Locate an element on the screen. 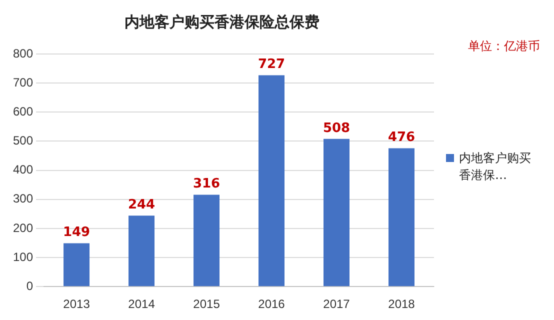  data-label: 508 is located at coordinates (336, 128).